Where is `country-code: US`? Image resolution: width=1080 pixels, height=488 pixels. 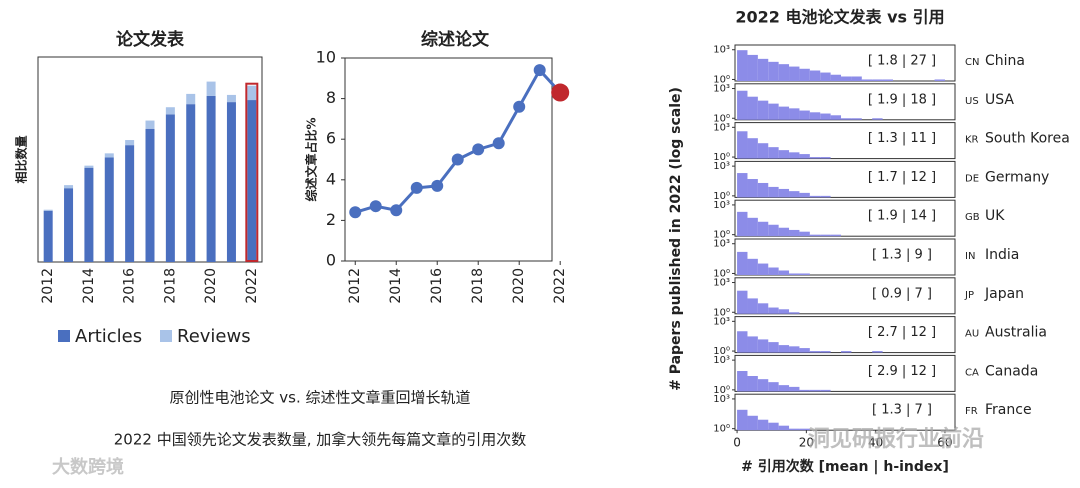 country-code: US is located at coordinates (972, 101).